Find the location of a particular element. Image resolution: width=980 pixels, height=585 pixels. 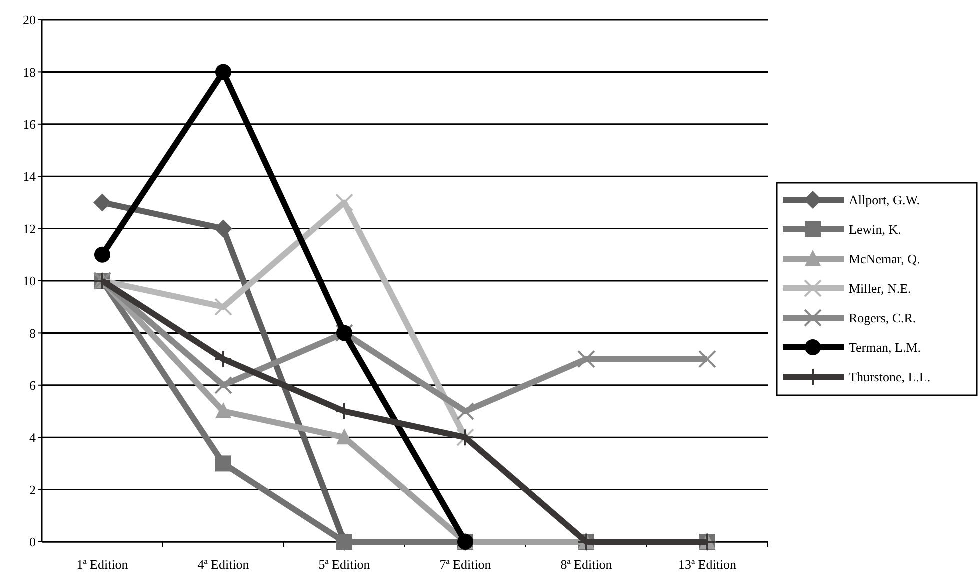

legend-label: Thurstone, L.L. is located at coordinates (890, 377).